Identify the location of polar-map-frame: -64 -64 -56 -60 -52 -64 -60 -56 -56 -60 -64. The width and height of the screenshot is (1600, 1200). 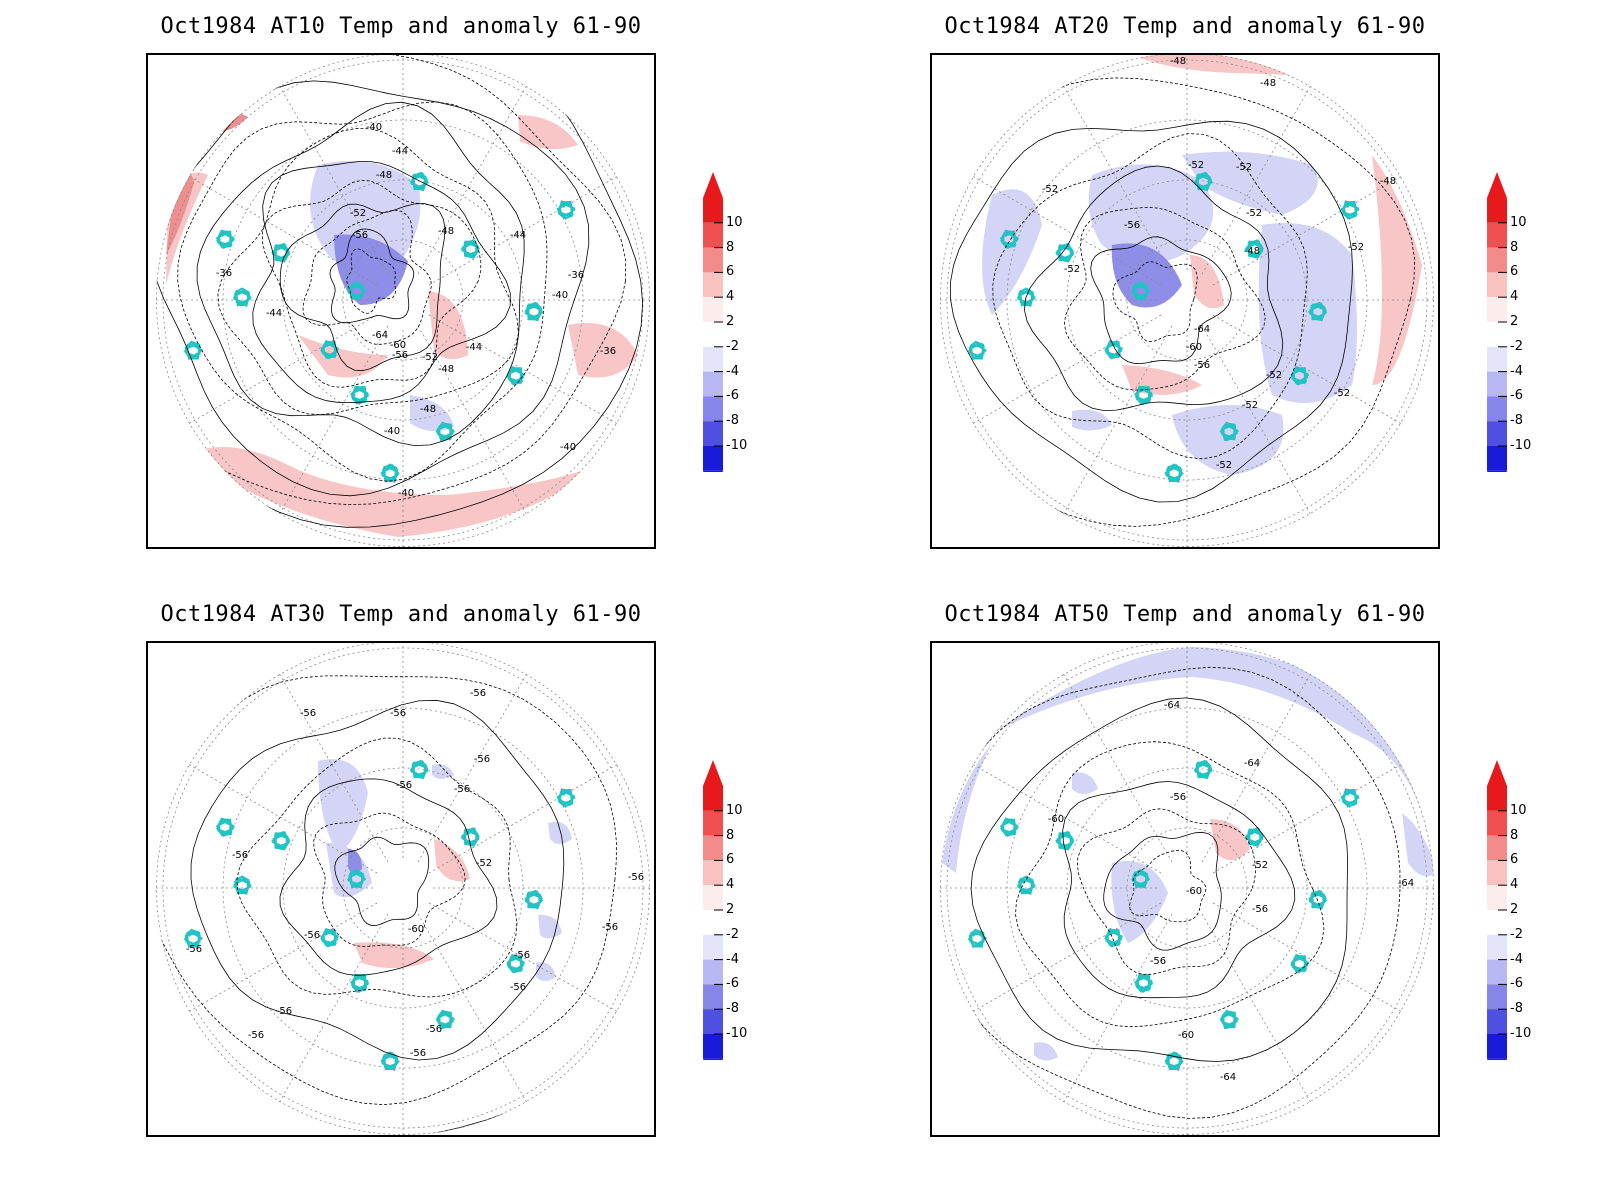
(1185, 889).